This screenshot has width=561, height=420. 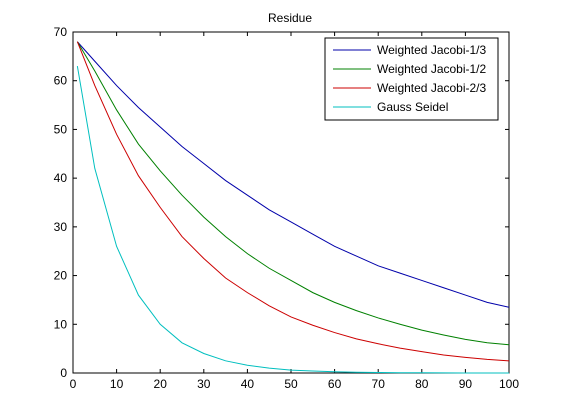 I want to click on y-tick-label: 20, so click(x=61, y=276).